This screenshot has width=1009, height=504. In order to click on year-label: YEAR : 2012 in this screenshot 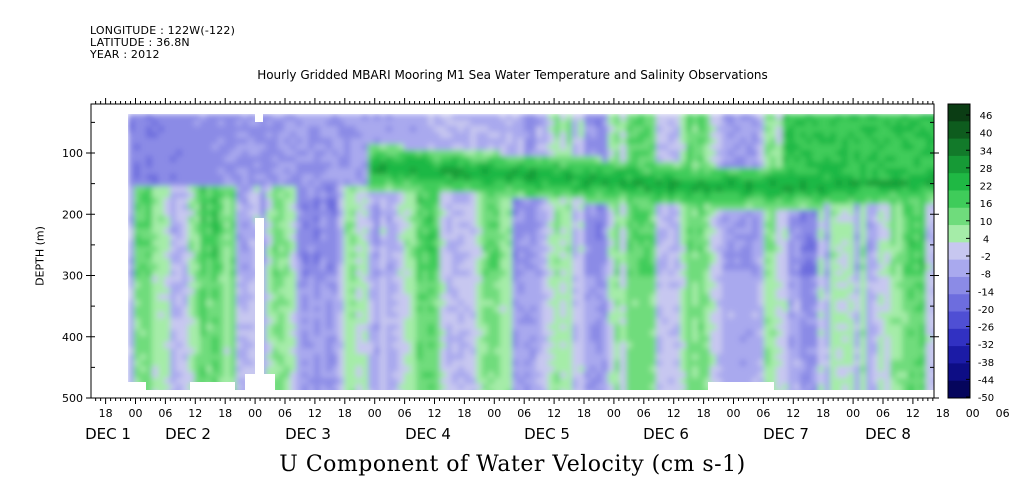, I will do `click(125, 54)`.